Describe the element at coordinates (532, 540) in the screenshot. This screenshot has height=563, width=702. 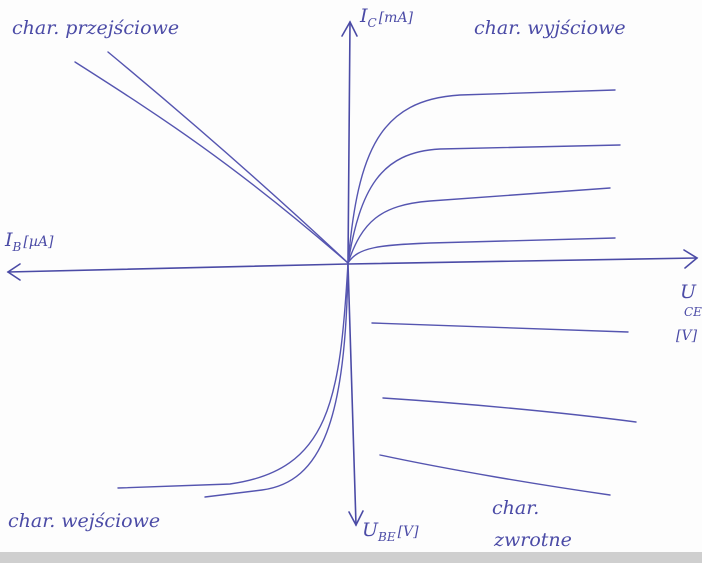
I see `feedback-label: zwrotne` at that location.